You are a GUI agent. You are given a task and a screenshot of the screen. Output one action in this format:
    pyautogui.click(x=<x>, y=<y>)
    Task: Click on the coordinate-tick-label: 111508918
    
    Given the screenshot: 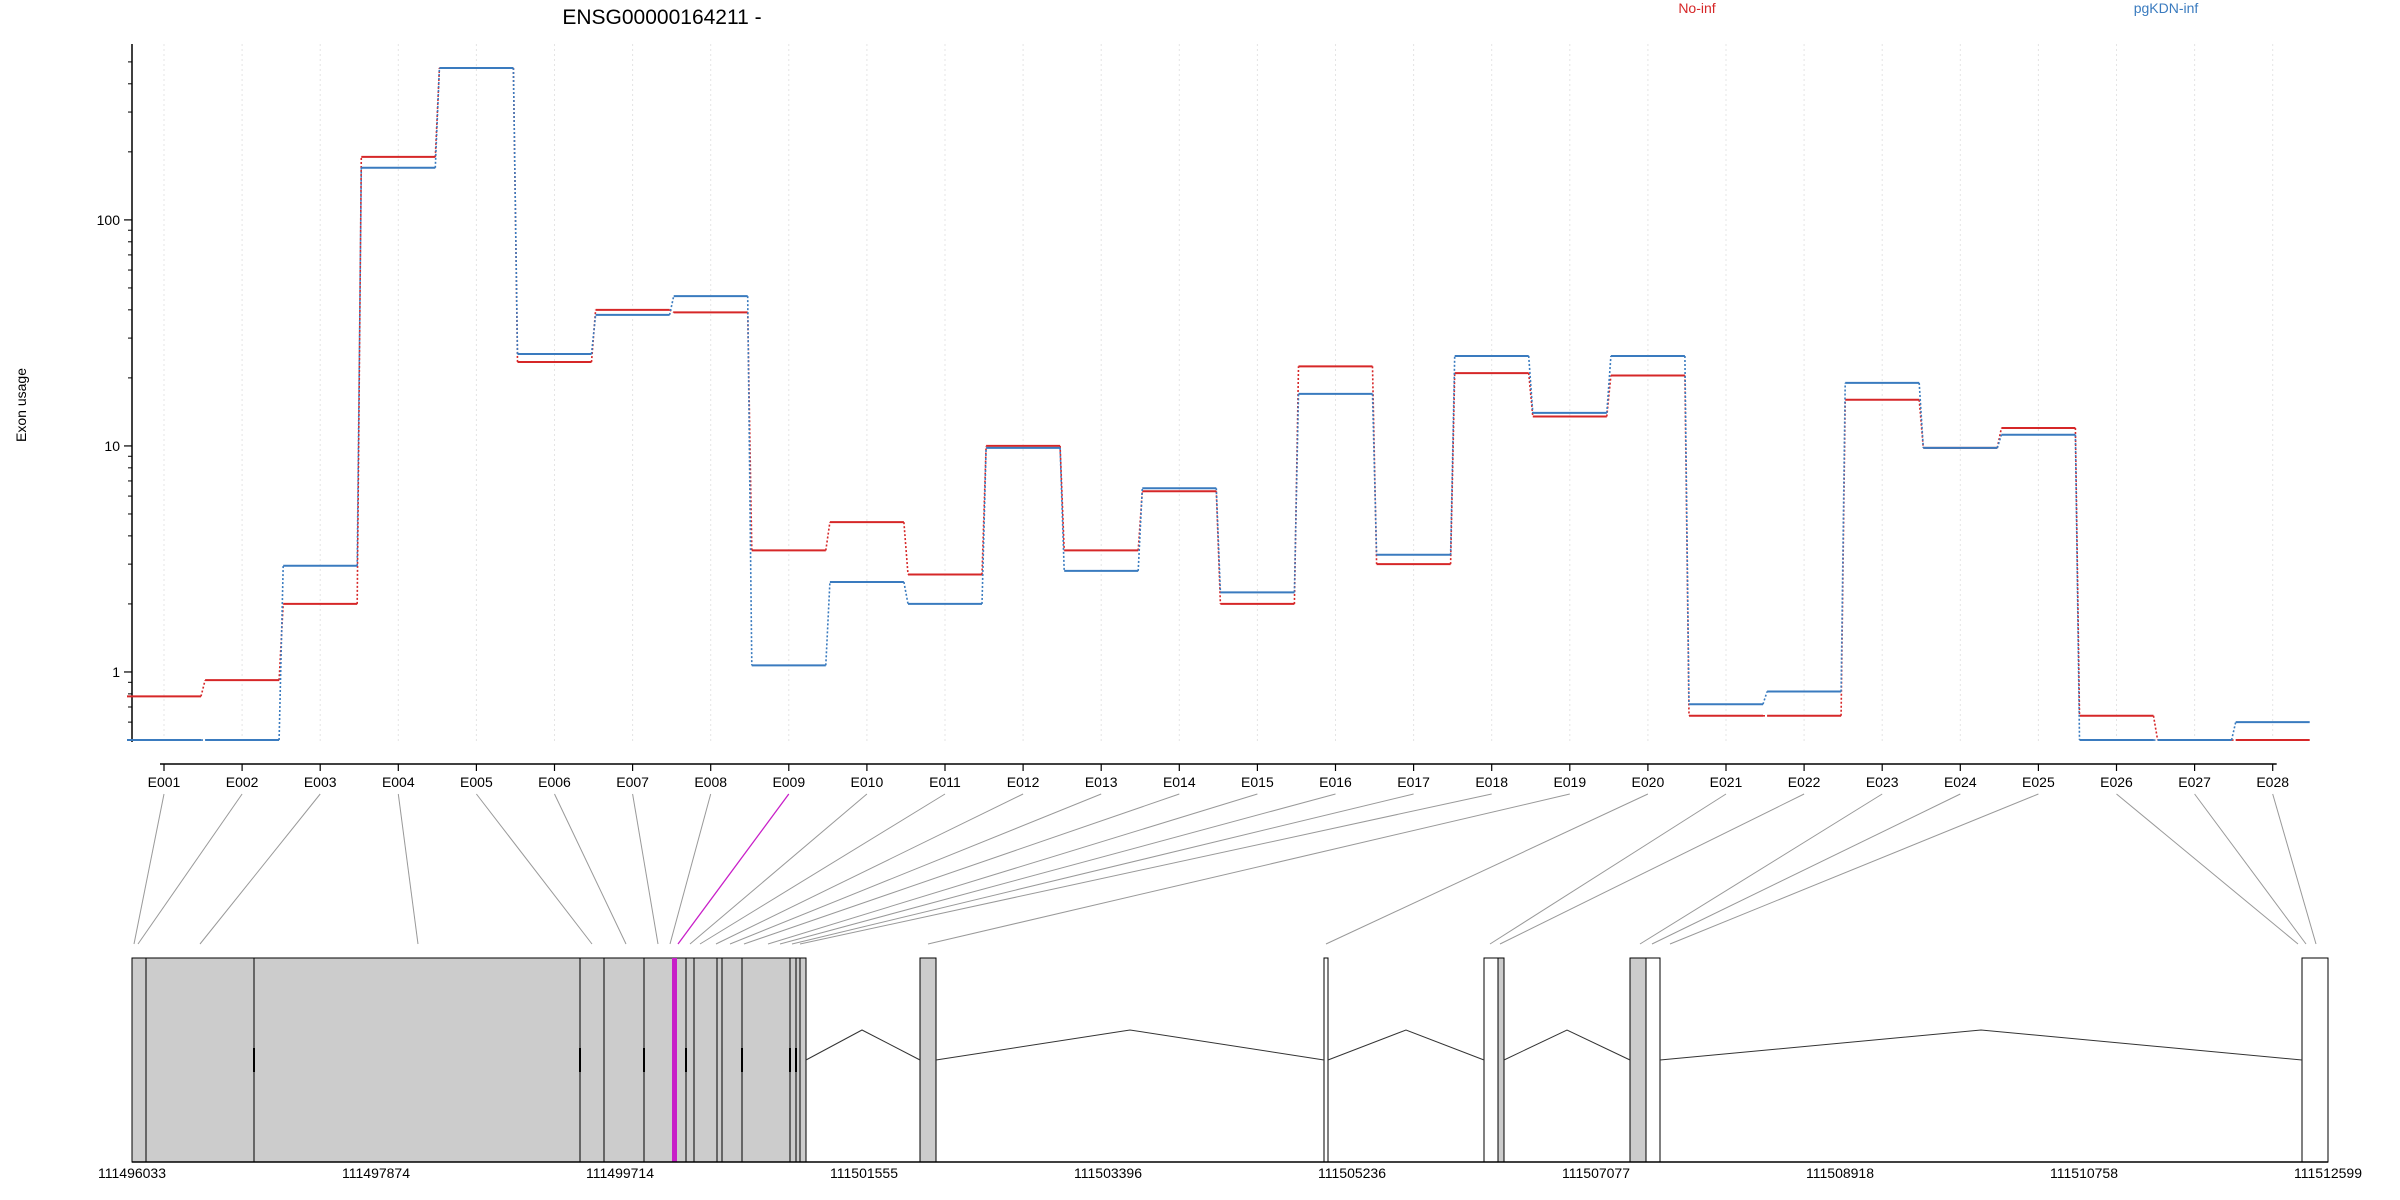 What is the action you would take?
    pyautogui.click(x=1840, y=1173)
    